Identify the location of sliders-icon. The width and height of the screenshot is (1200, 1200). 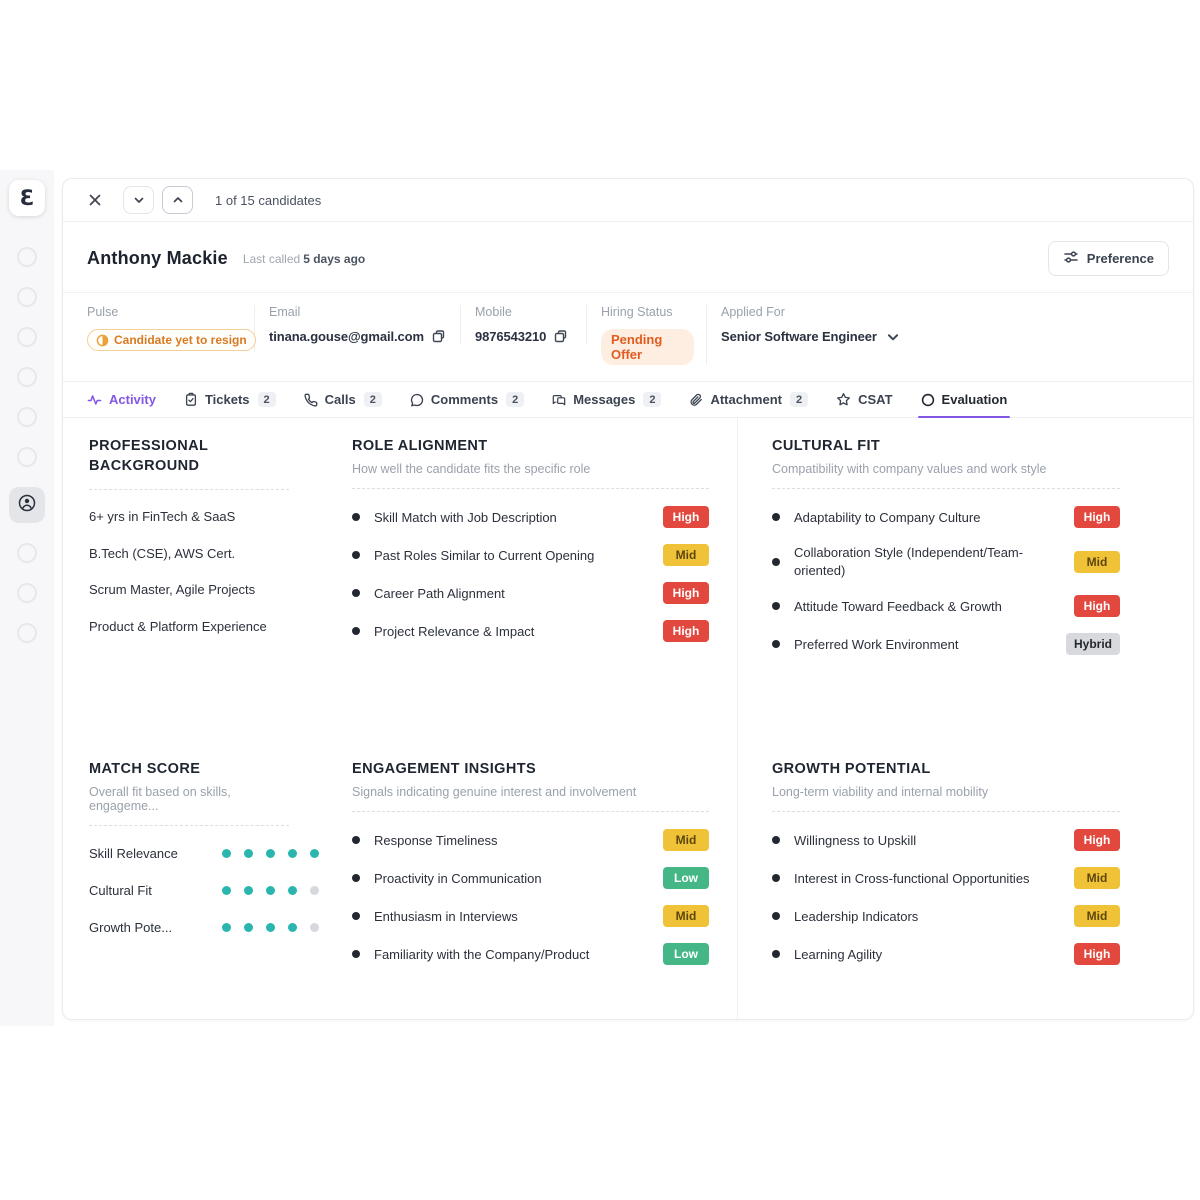
(1071, 258).